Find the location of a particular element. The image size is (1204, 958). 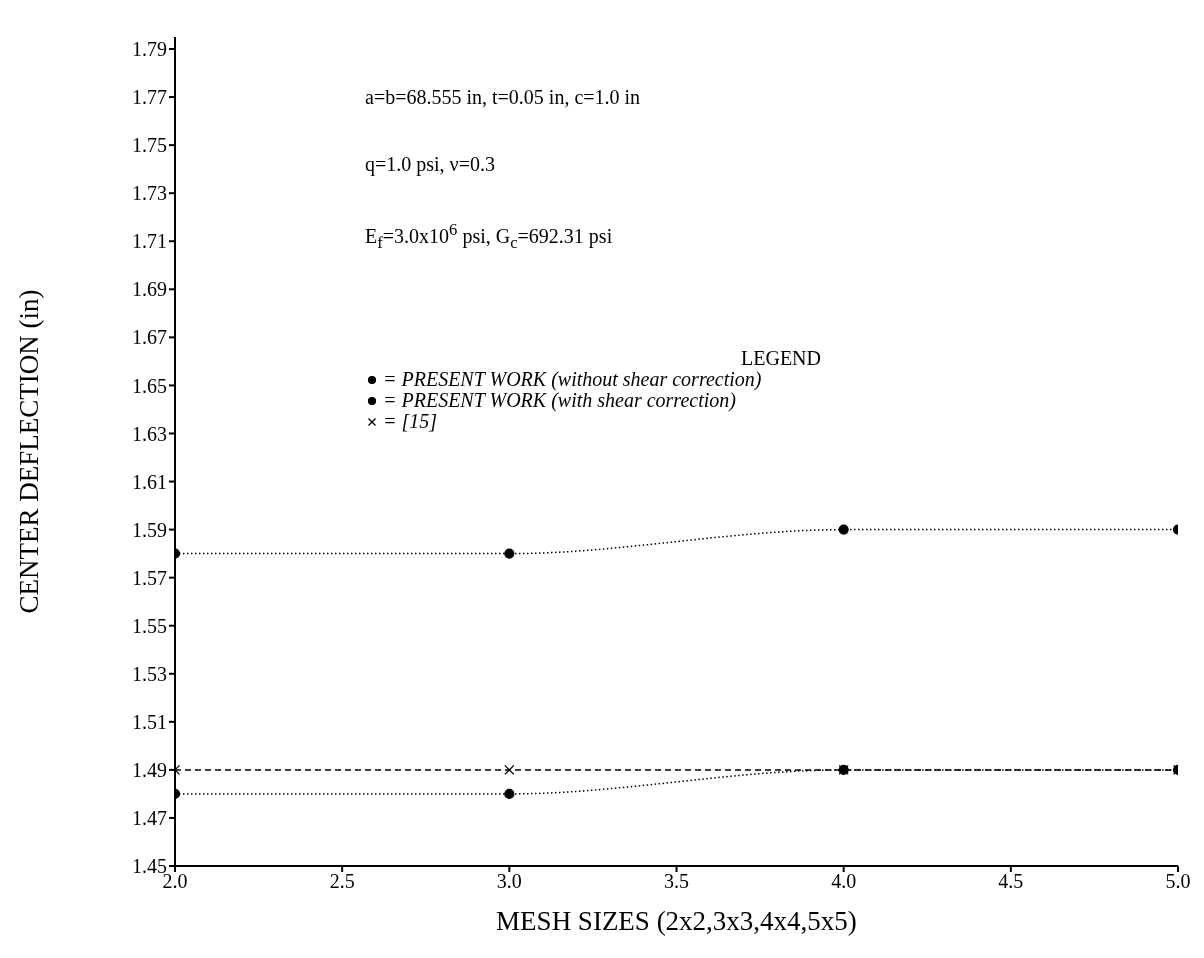

y-tick-label: 1.49 is located at coordinates (149, 769).